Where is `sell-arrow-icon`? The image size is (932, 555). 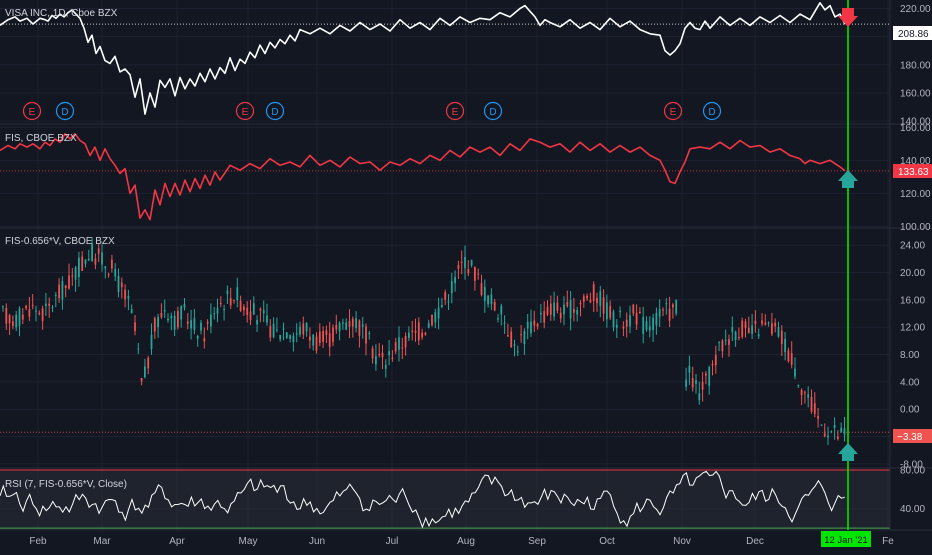
sell-arrow-icon is located at coordinates (848, 17).